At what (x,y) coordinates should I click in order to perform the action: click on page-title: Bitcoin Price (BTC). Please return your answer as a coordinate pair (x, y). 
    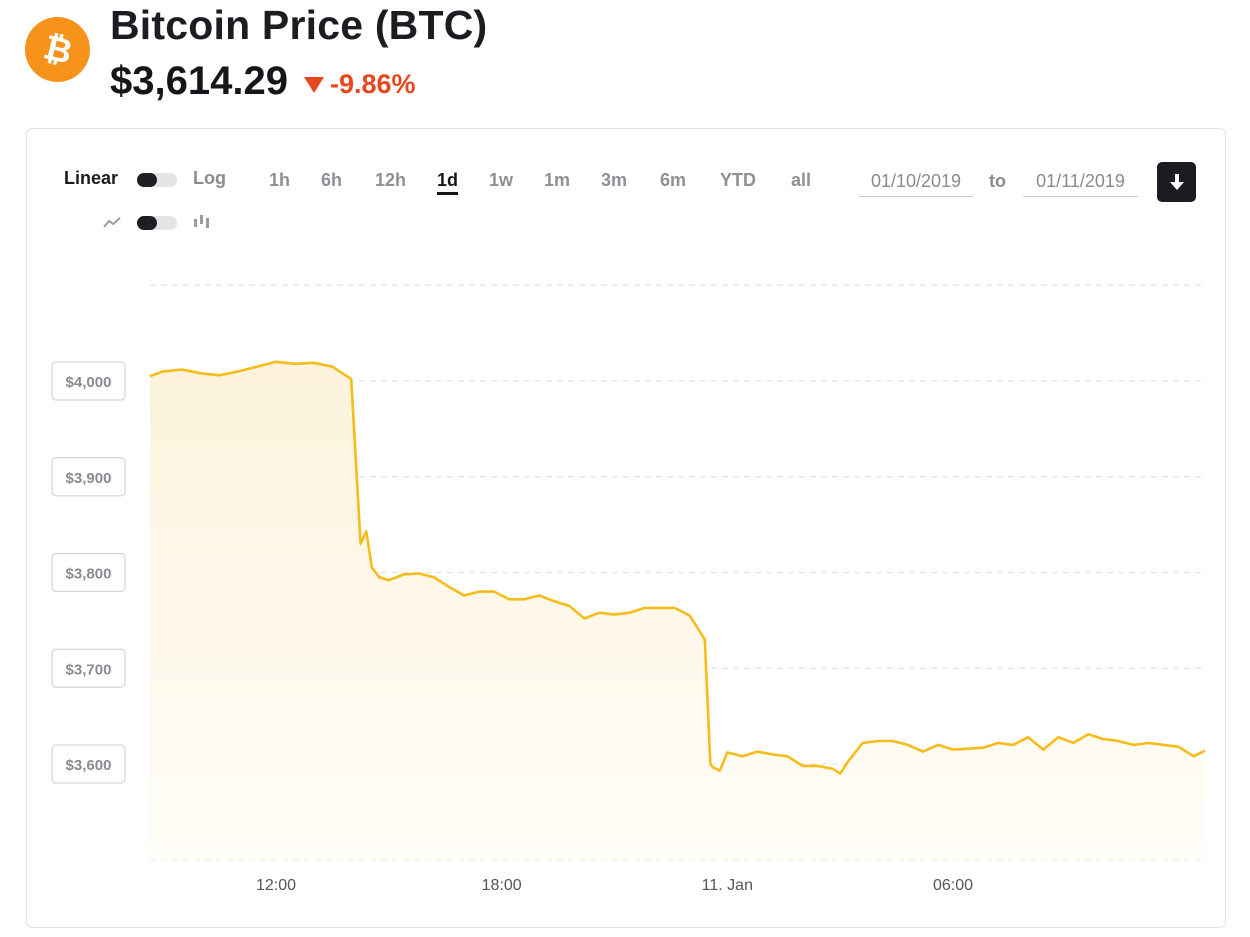
    Looking at the image, I should click on (298, 25).